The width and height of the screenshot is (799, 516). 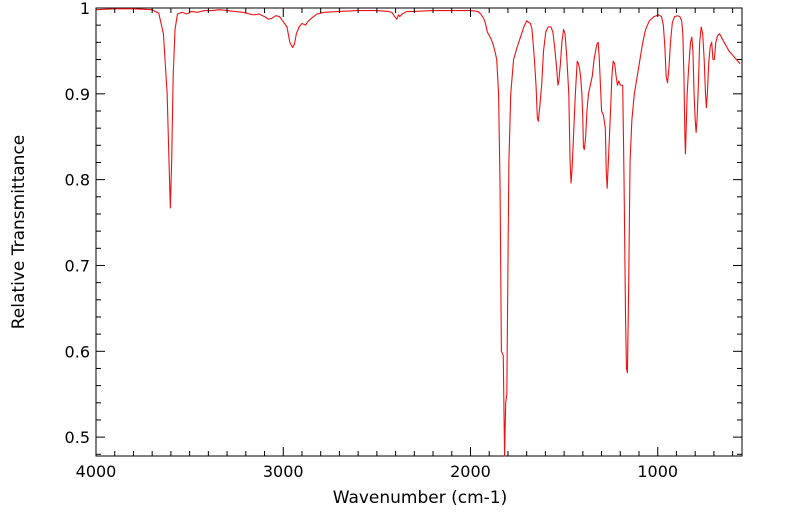 What do you see at coordinates (77, 180) in the screenshot?
I see `y-tick-label: 0.8` at bounding box center [77, 180].